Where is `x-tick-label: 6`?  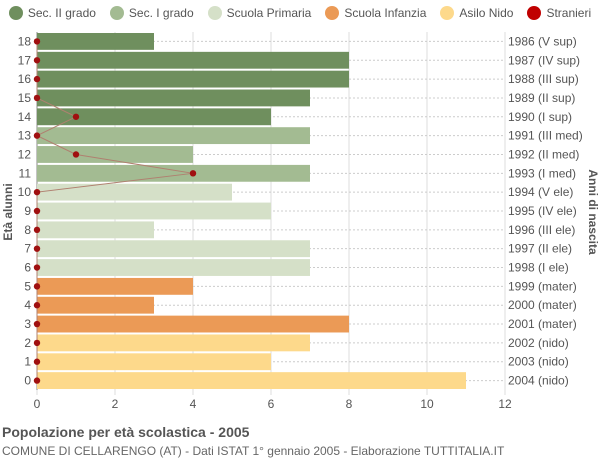 x-tick-label: 6 is located at coordinates (271, 404).